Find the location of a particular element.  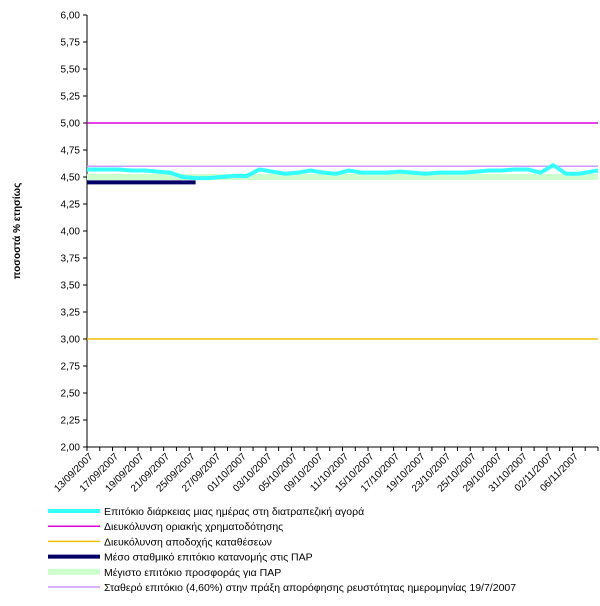

y-tick-label: 2,25 is located at coordinates (71, 421).